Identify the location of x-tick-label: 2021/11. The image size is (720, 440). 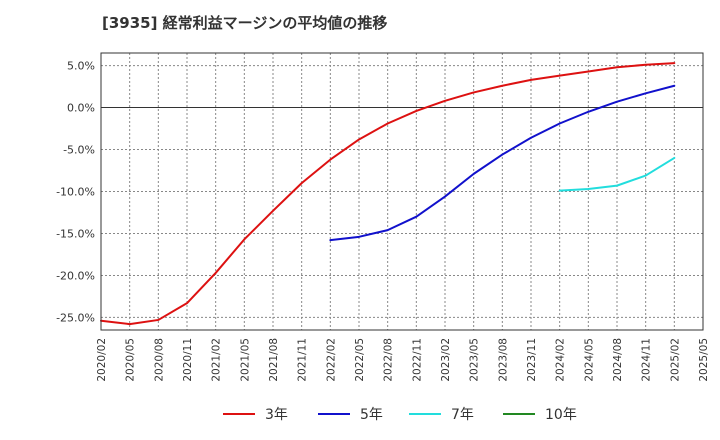
(303, 360).